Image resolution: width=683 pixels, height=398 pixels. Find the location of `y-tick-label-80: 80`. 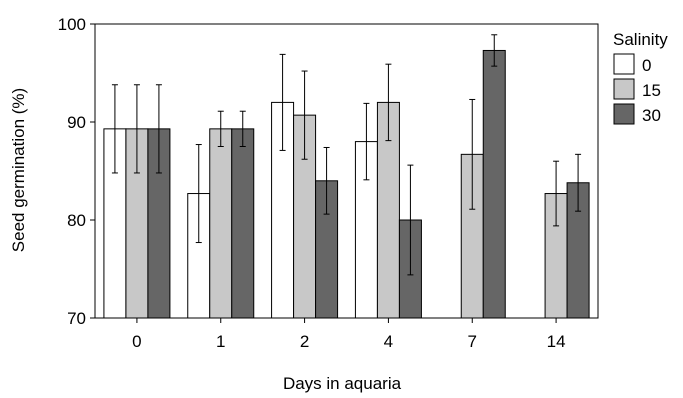

y-tick-label-80: 80 is located at coordinates (76, 220).